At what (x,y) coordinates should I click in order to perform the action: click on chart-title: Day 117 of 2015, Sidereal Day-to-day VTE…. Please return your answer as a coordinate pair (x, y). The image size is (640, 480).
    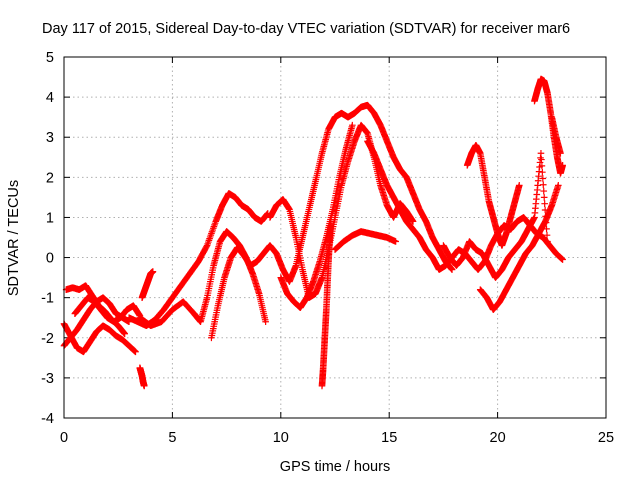
    Looking at the image, I should click on (306, 29).